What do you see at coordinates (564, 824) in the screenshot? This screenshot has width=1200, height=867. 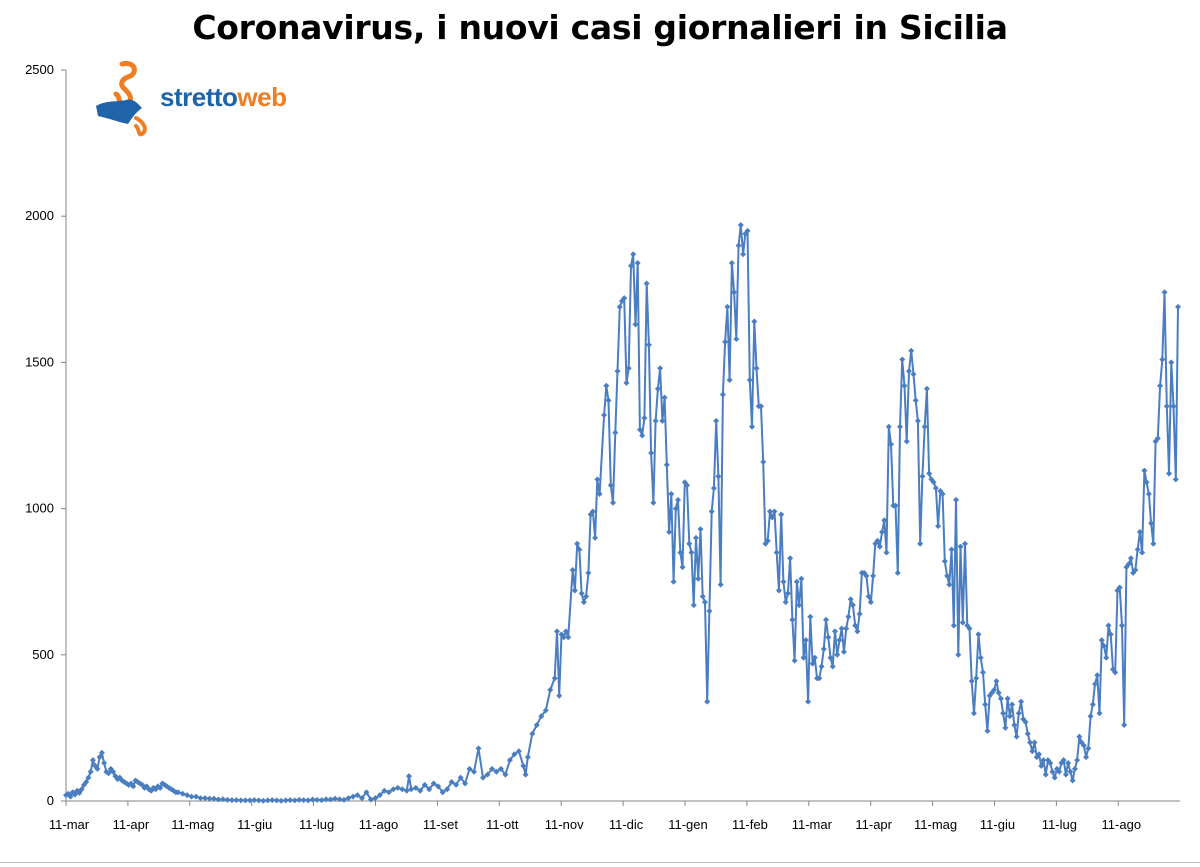 I see `x-tick-label: 11-nov` at bounding box center [564, 824].